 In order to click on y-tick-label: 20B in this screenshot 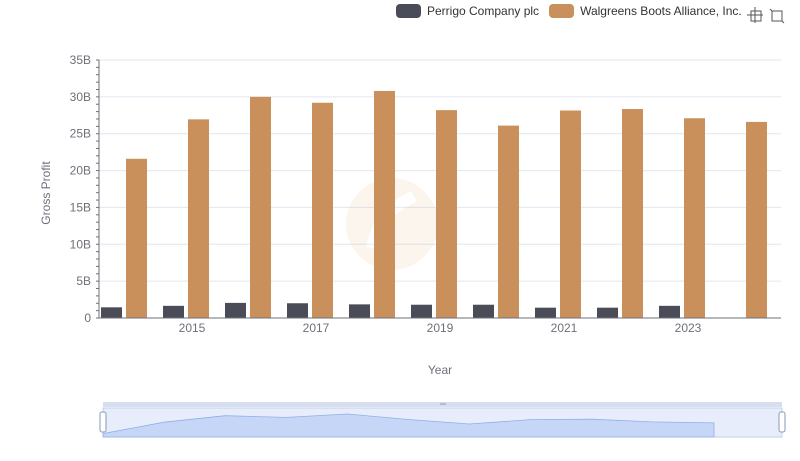, I will do `click(80, 171)`.